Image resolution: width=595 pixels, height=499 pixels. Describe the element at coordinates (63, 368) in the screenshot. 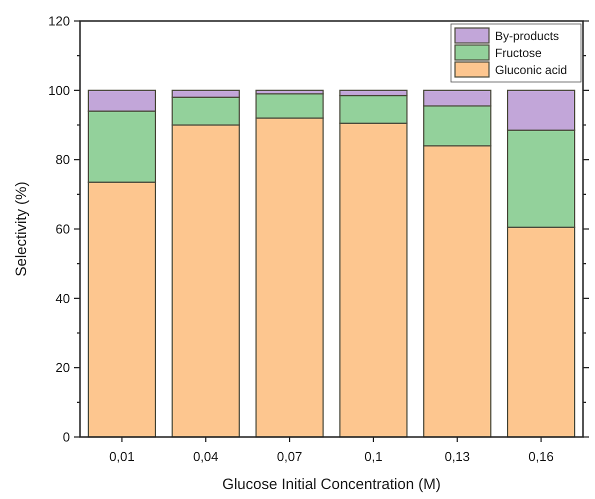

I see `y-tick-label: 20` at that location.